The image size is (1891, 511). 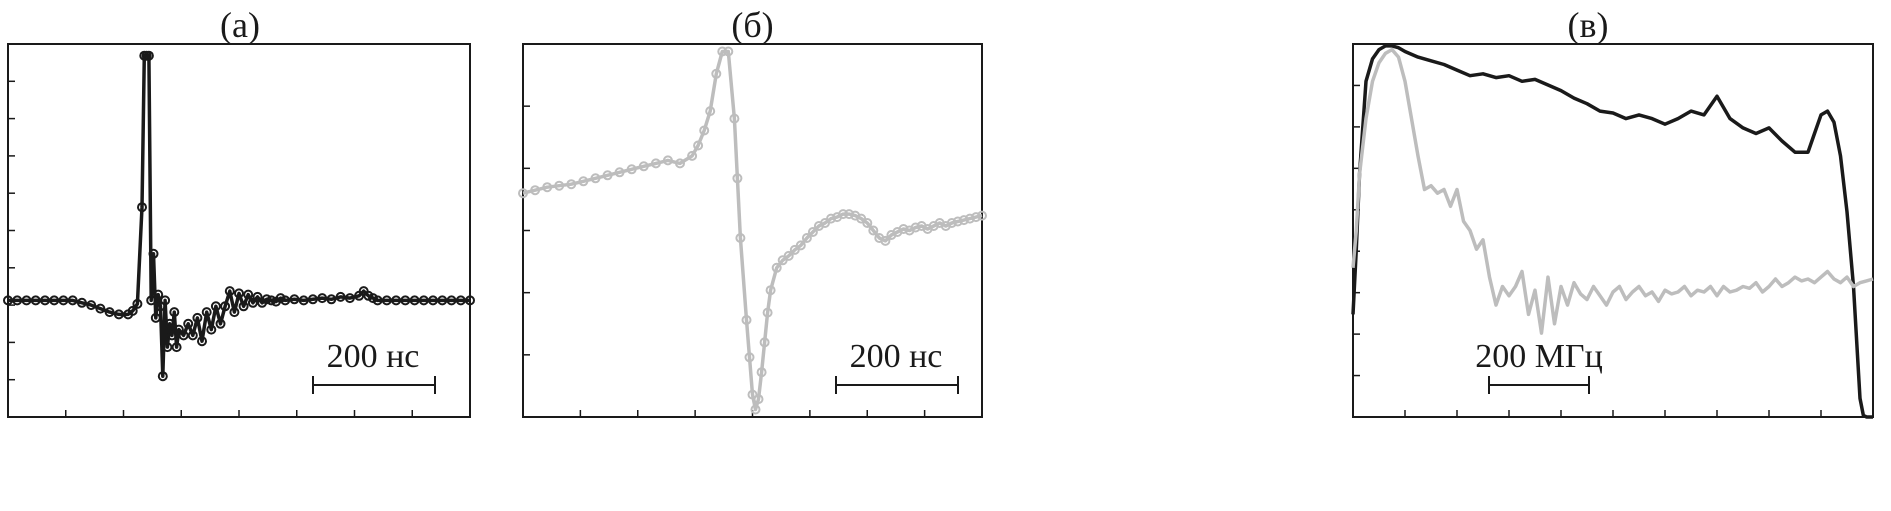 I want to click on panel-a-label: (а), so click(x=240, y=25).